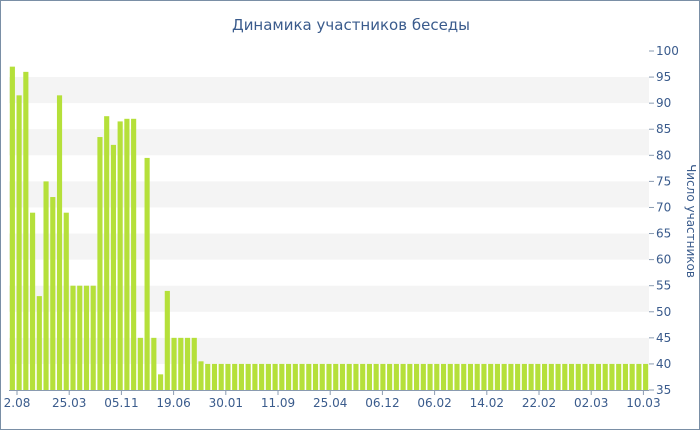 Image resolution: width=700 pixels, height=430 pixels. What do you see at coordinates (539, 403) in the screenshot?
I see `x-tick-label: 22.02` at bounding box center [539, 403].